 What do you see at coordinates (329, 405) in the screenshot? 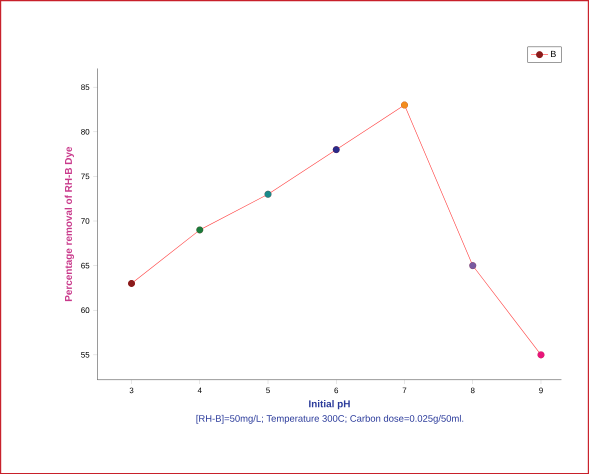
I see `x-axis-title: Initial pH` at bounding box center [329, 405].